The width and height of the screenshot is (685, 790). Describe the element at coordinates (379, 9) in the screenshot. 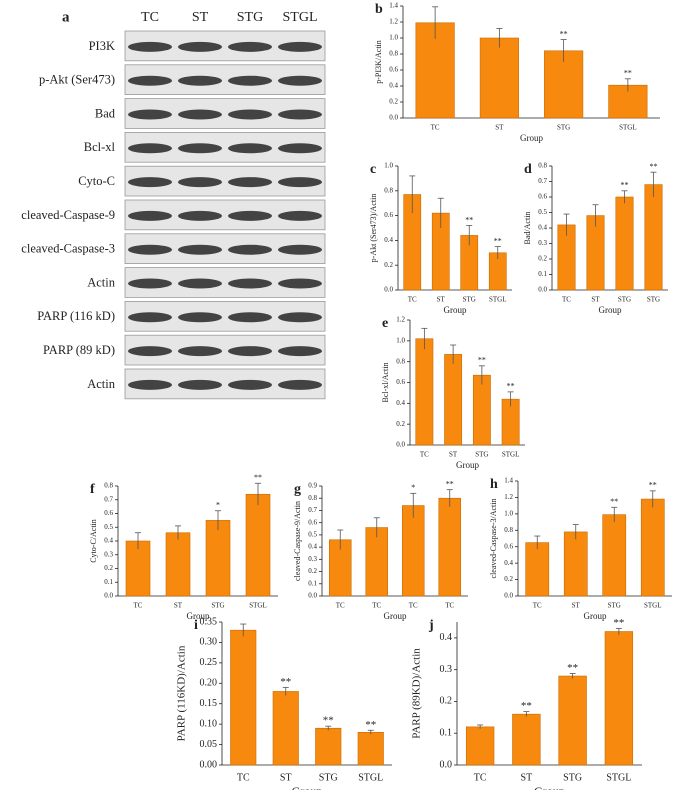

I see `panel-label: b` at that location.